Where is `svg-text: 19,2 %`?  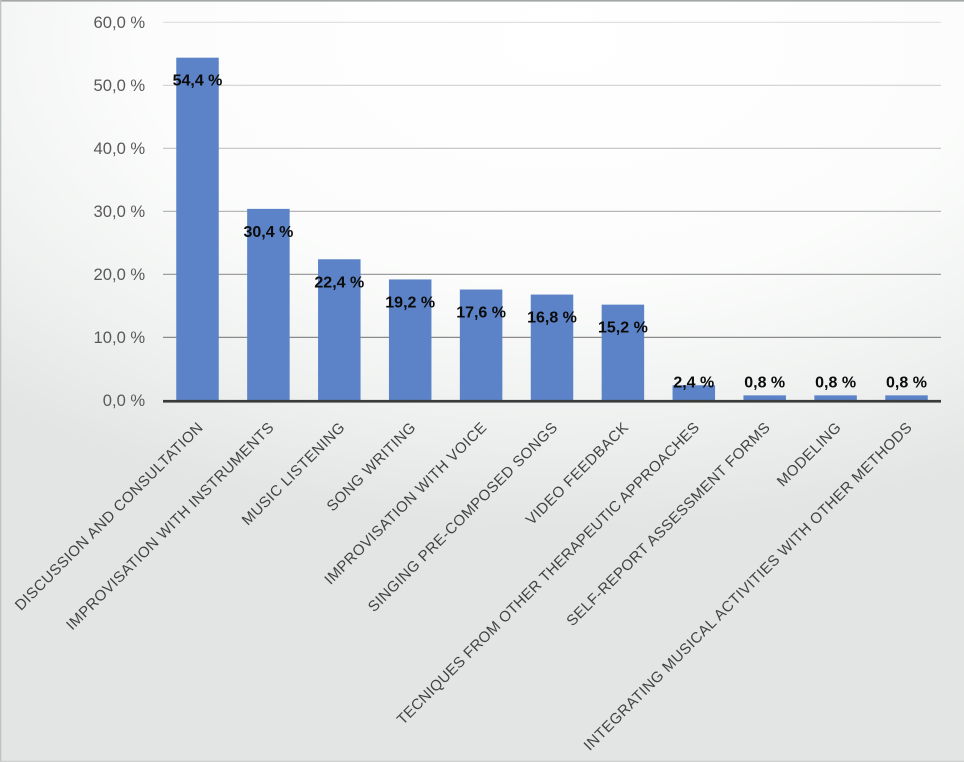
svg-text: 19,2 % is located at coordinates (410, 302).